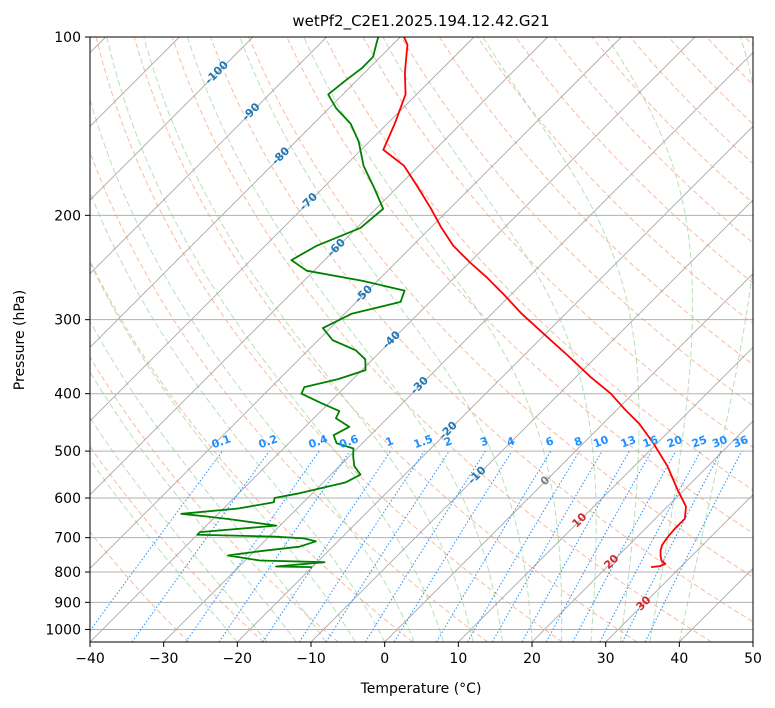 This screenshot has width=775, height=708. I want to click on y-tick-label: 200, so click(67, 216).